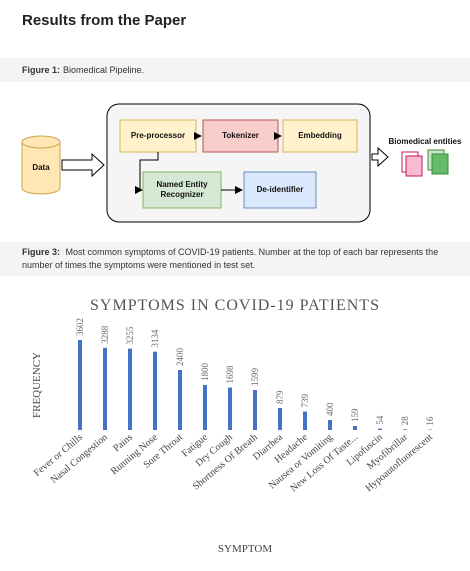  Describe the element at coordinates (430, 421) in the screenshot. I see `value-label: 16` at that location.